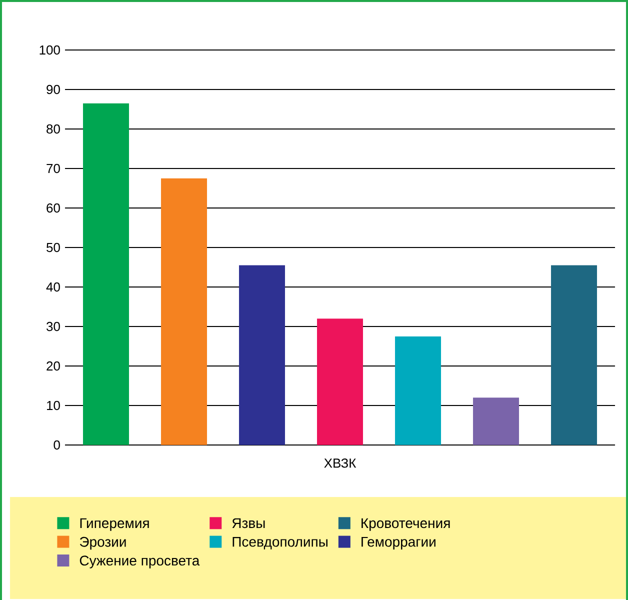 Image resolution: width=628 pixels, height=600 pixels. Describe the element at coordinates (103, 543) in the screenshot. I see `legend-label: Эрозии` at that location.